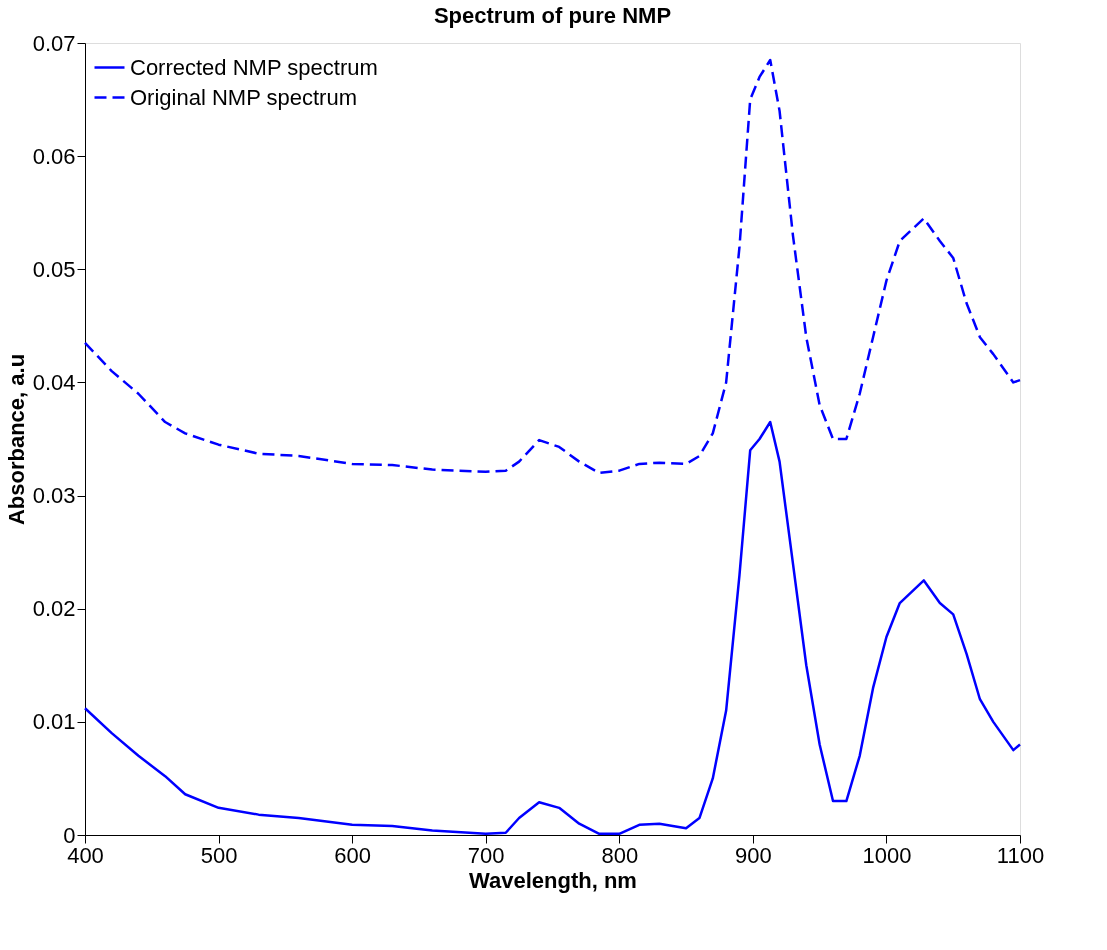 This screenshot has height=950, width=1107. Describe the element at coordinates (54, 269) in the screenshot. I see `y-tick-label: 0.05` at that location.